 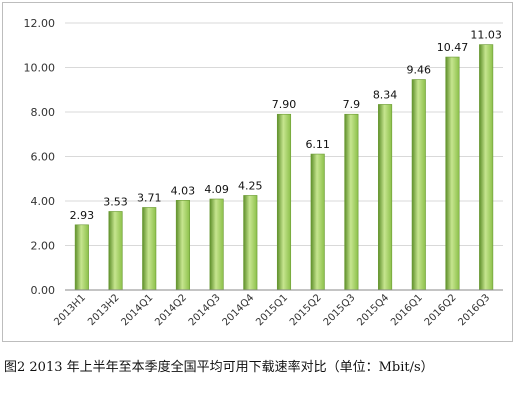 What do you see at coordinates (486, 35) in the screenshot?
I see `data-label: 11.03` at bounding box center [486, 35].